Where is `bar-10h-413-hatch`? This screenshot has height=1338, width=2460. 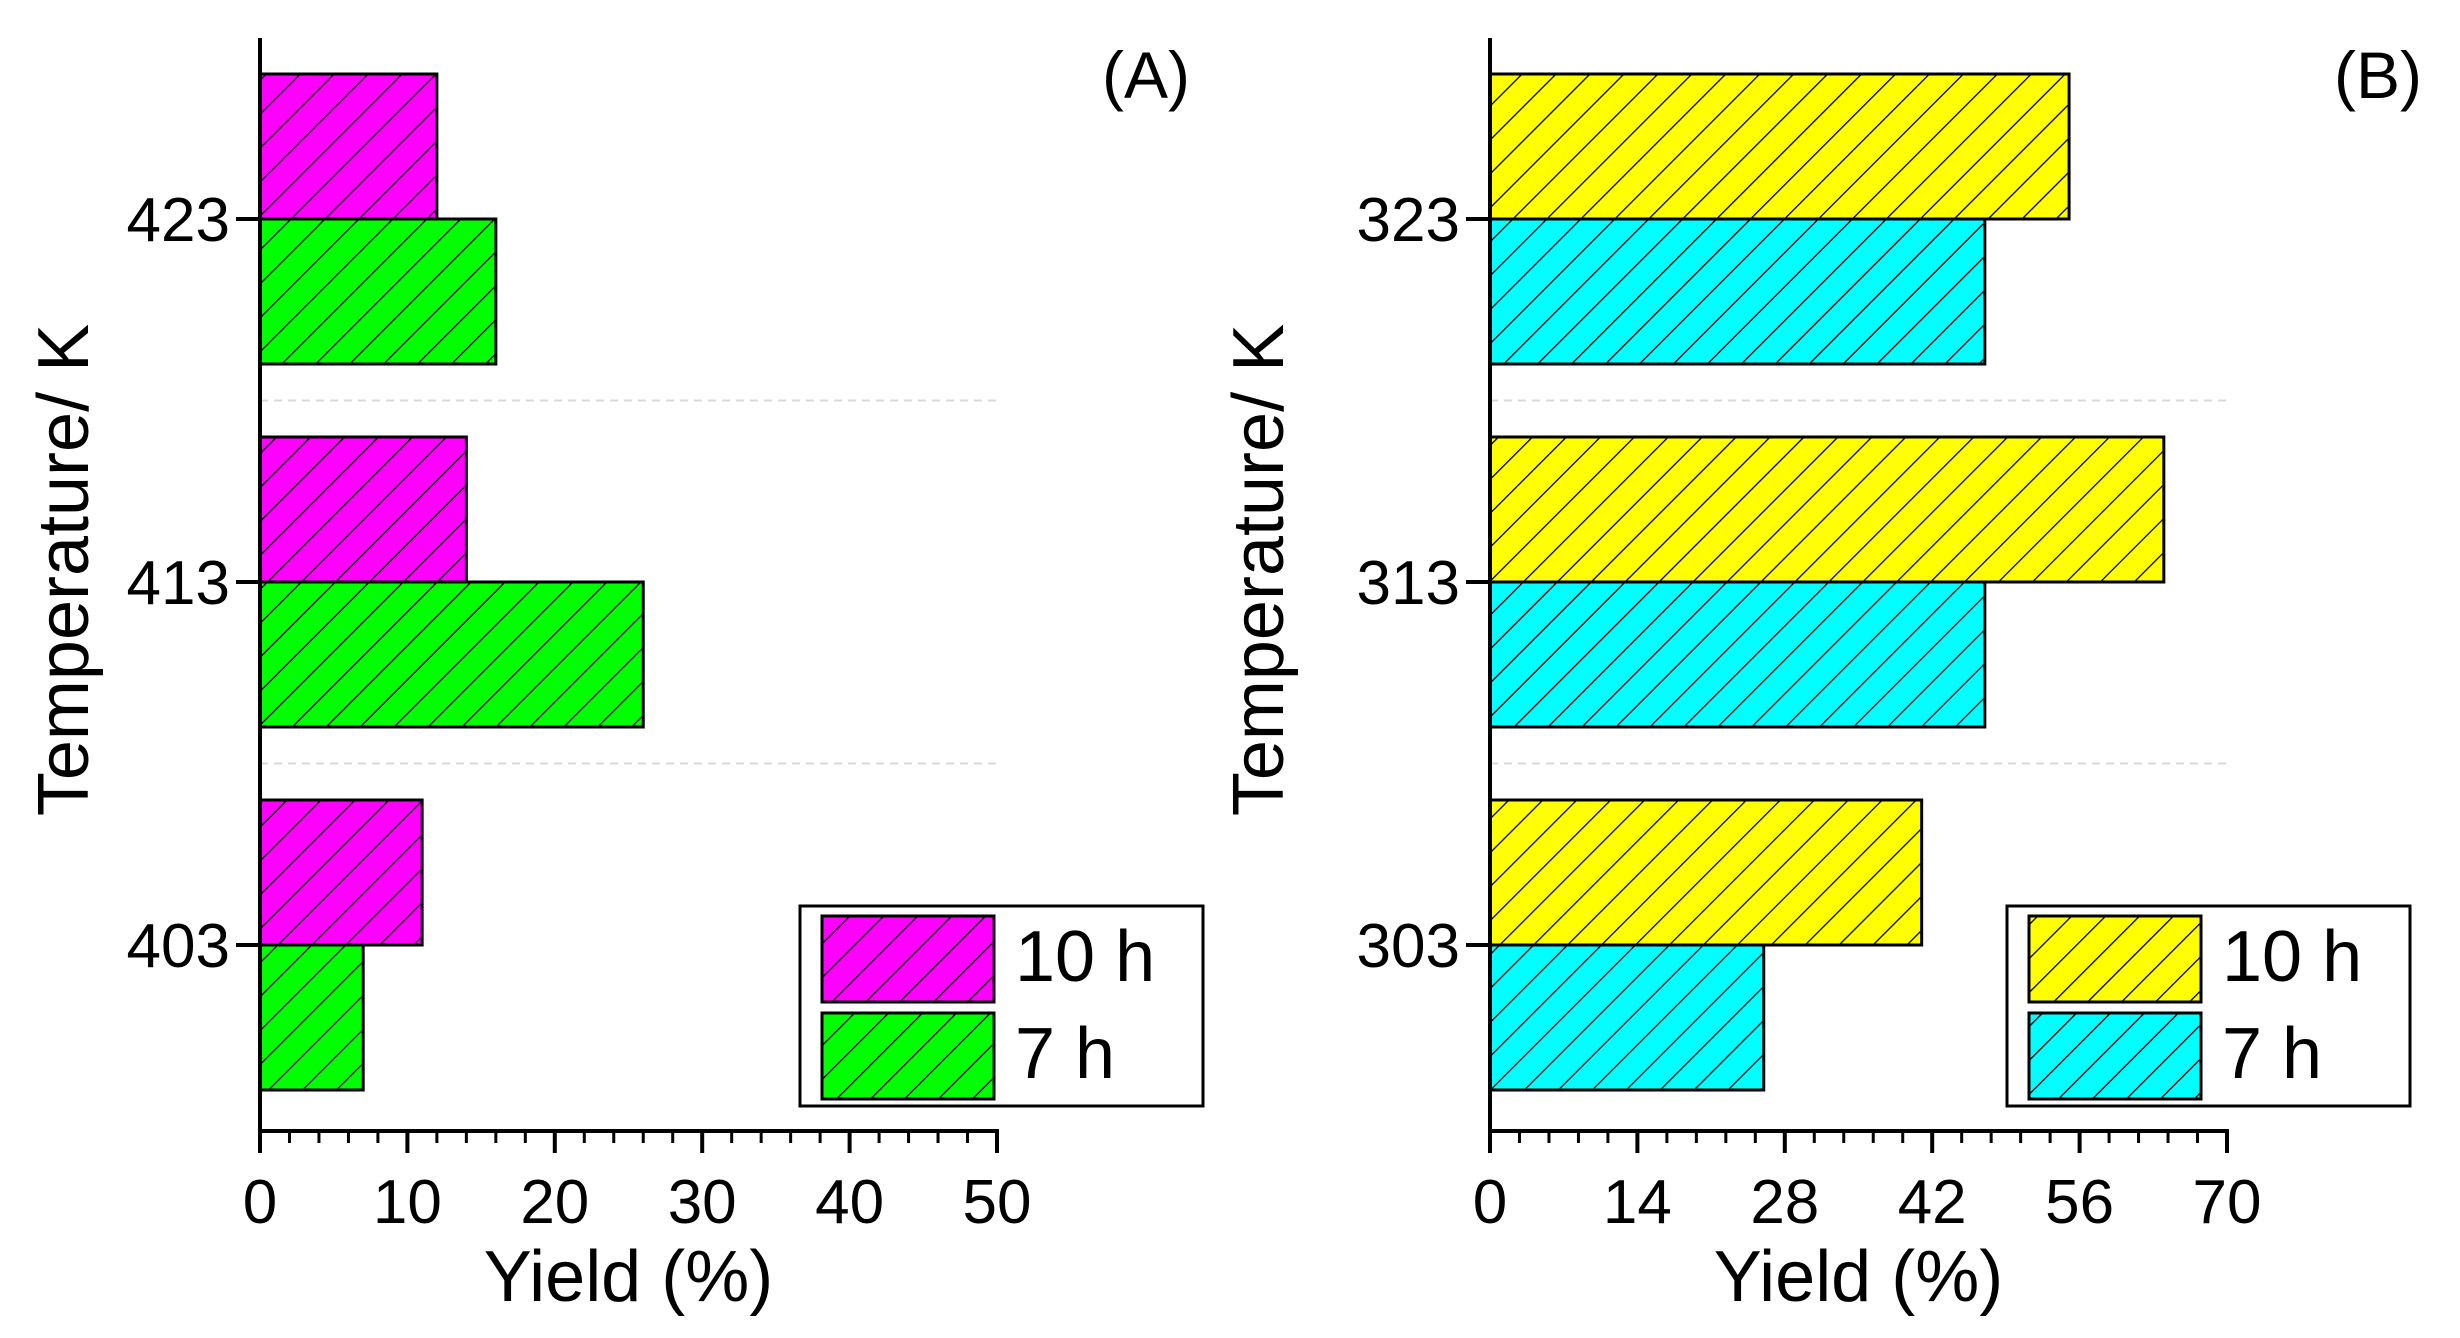
bar-10h-413-hatch is located at coordinates (363, 509).